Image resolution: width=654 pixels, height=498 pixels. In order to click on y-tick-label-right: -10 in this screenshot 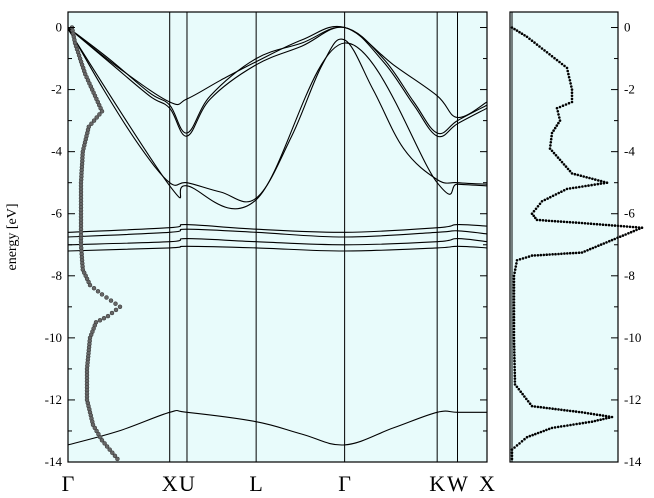, I will do `click(632, 337)`.